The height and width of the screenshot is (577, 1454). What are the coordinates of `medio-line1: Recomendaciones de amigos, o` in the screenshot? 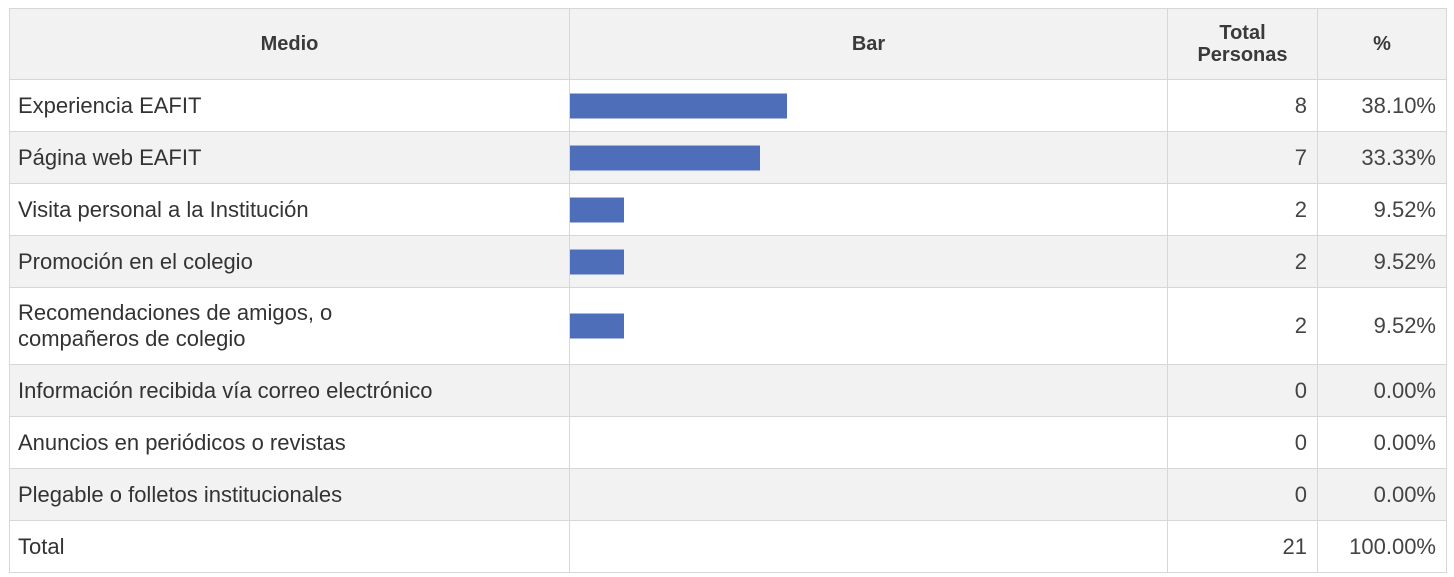 It's located at (175, 312).